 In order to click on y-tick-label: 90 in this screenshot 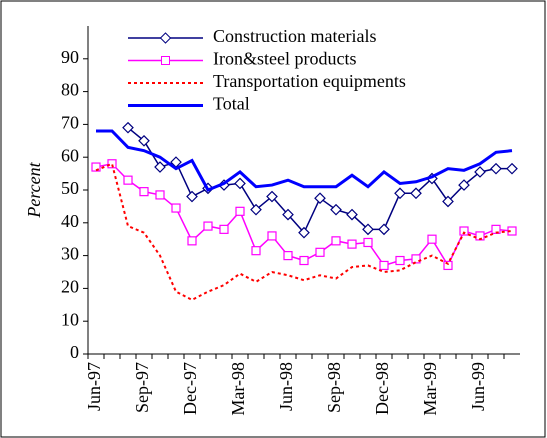, I will do `click(70, 57)`.